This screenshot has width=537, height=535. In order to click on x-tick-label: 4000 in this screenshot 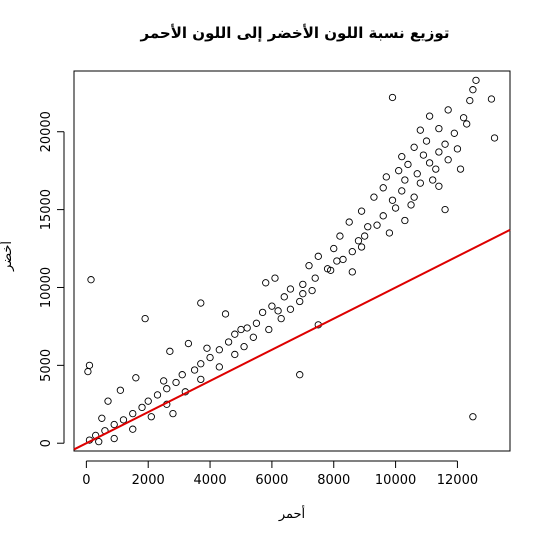, I will do `click(210, 480)`.